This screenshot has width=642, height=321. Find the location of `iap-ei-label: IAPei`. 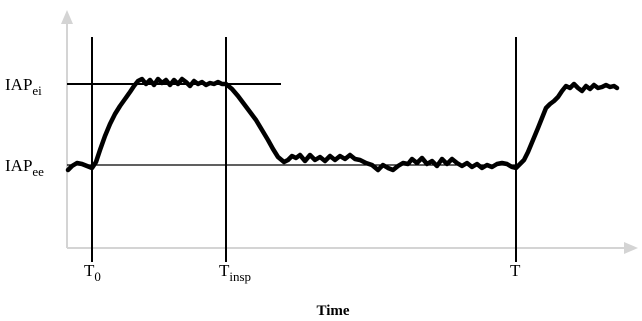

iap-ei-label: IAPei is located at coordinates (23, 86).